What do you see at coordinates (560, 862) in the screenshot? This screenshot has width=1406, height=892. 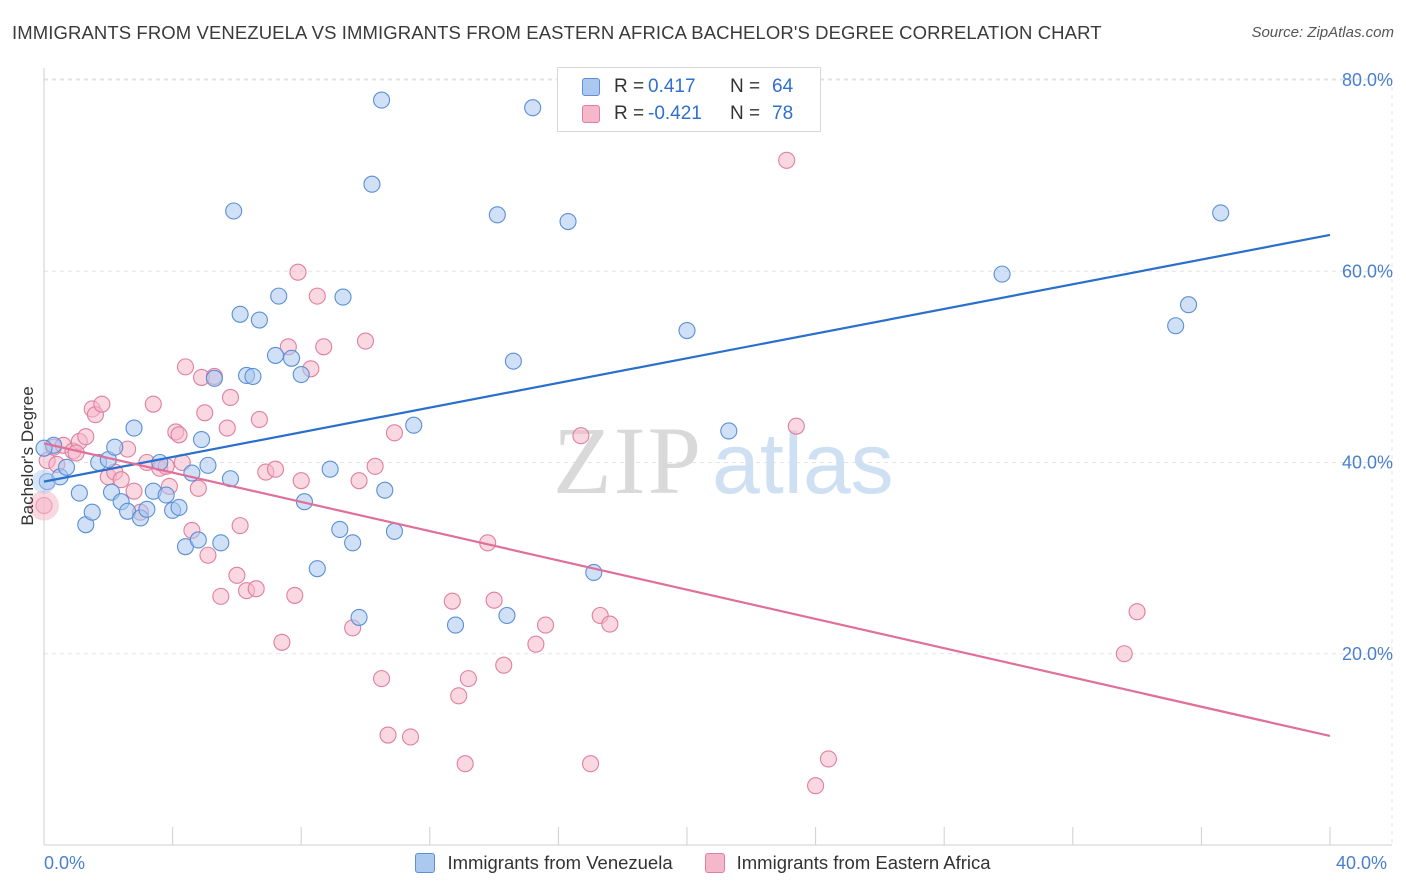 I see `legend-label-venezuela: Immigrants from Venezuela` at bounding box center [560, 862].